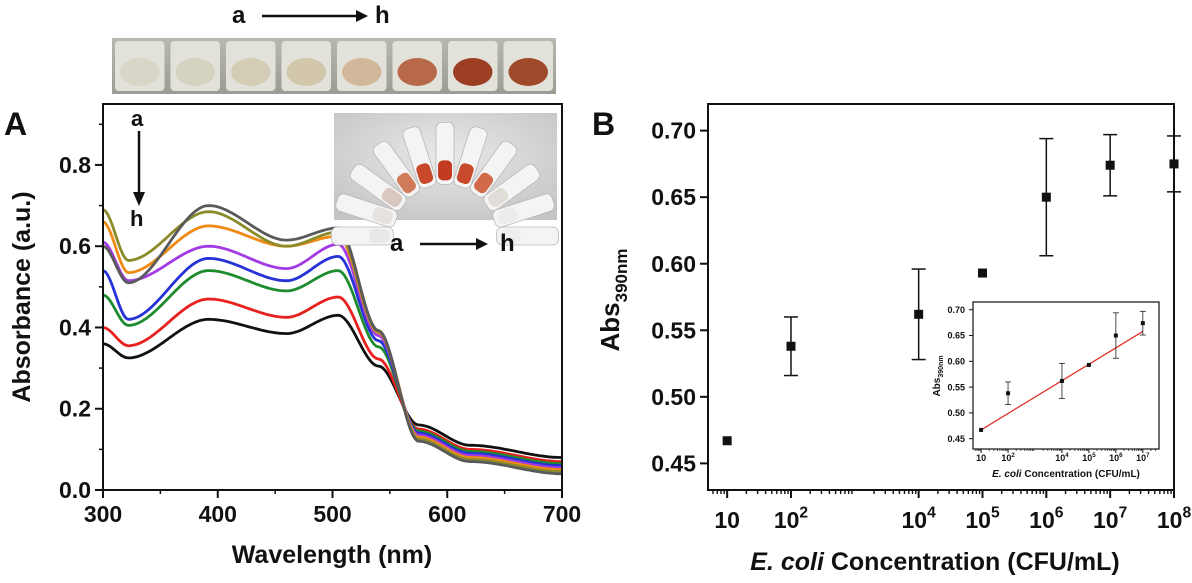 The width and height of the screenshot is (1192, 583). I want to click on panel-b-ylabel: Abs390nm, so click(613, 300).